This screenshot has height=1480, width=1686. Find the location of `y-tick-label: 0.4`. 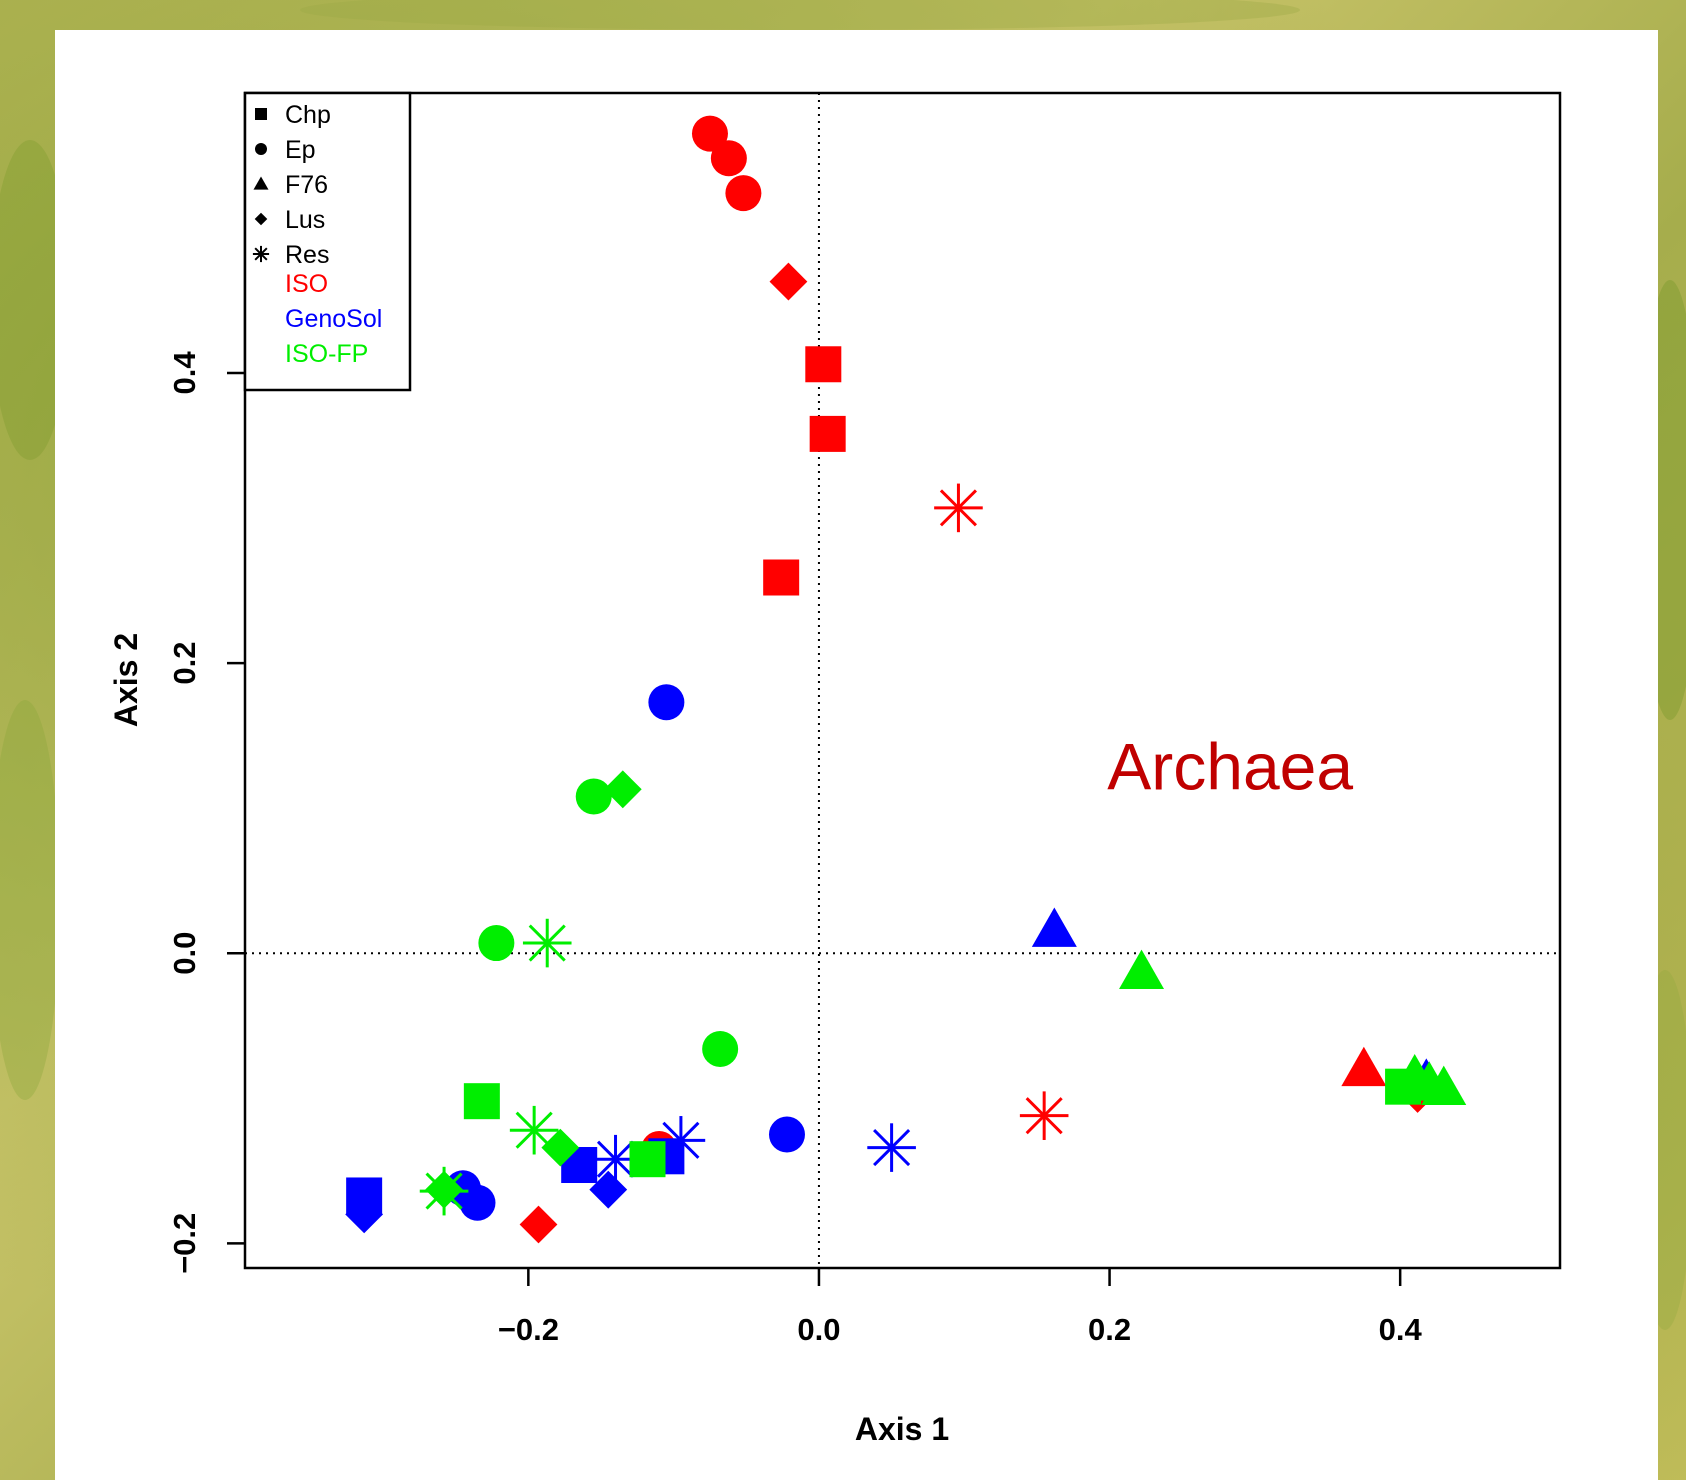

y-tick-label: 0.4 is located at coordinates (184, 373).